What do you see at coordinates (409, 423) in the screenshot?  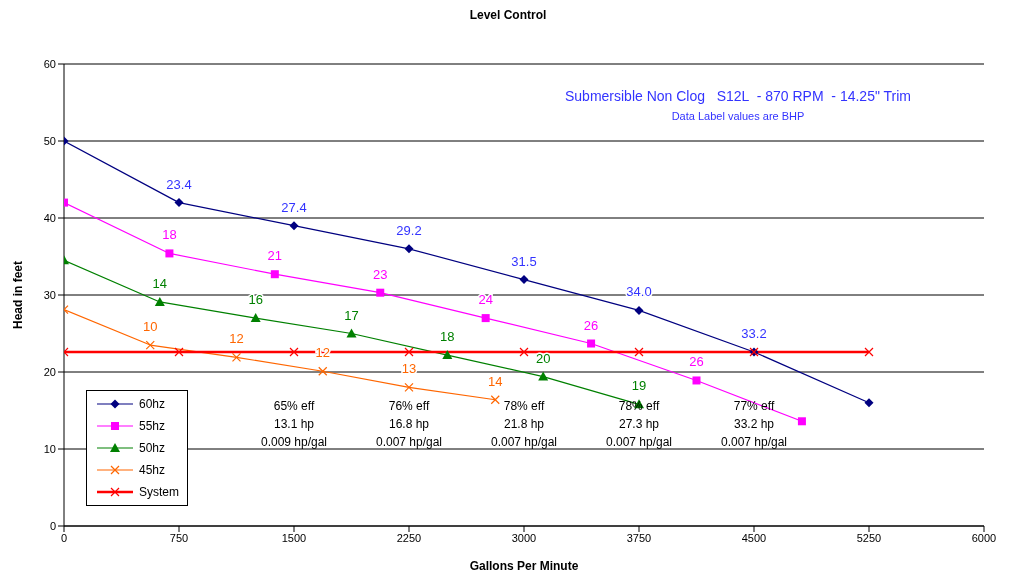 I see `annotation: 76% eff 16.8 hp 0.007 hp/gal` at bounding box center [409, 423].